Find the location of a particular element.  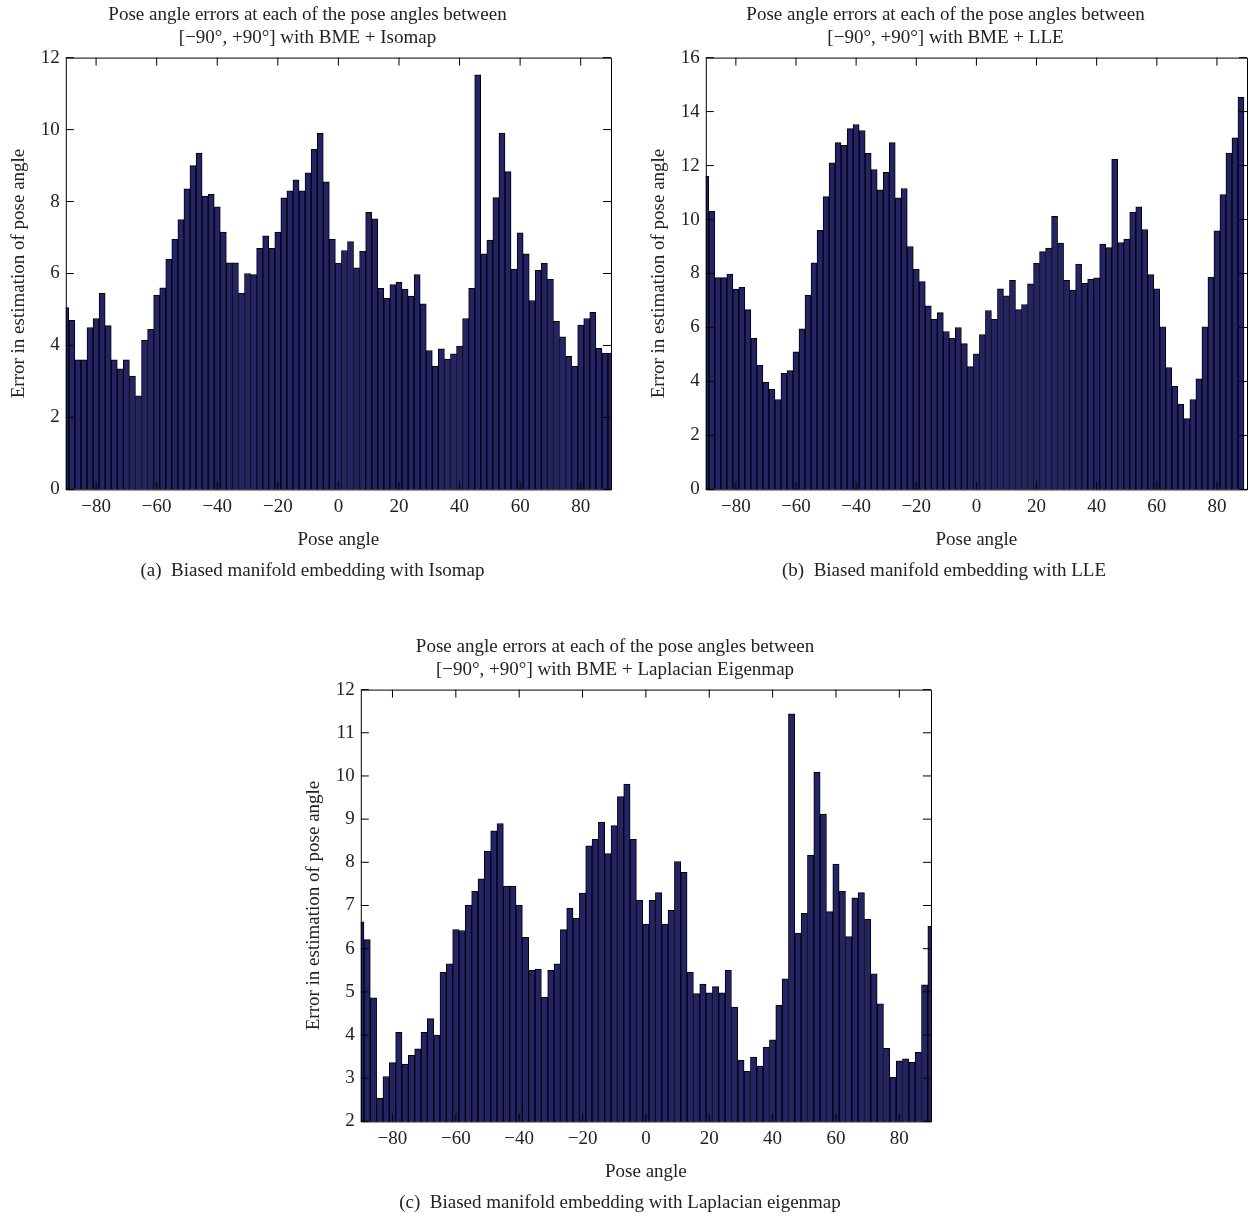

chart-title: Pose angle errors at each of the pose angles between [−90°, +90°] with BME + Laplacian Eigenmap is located at coordinates (615, 657).